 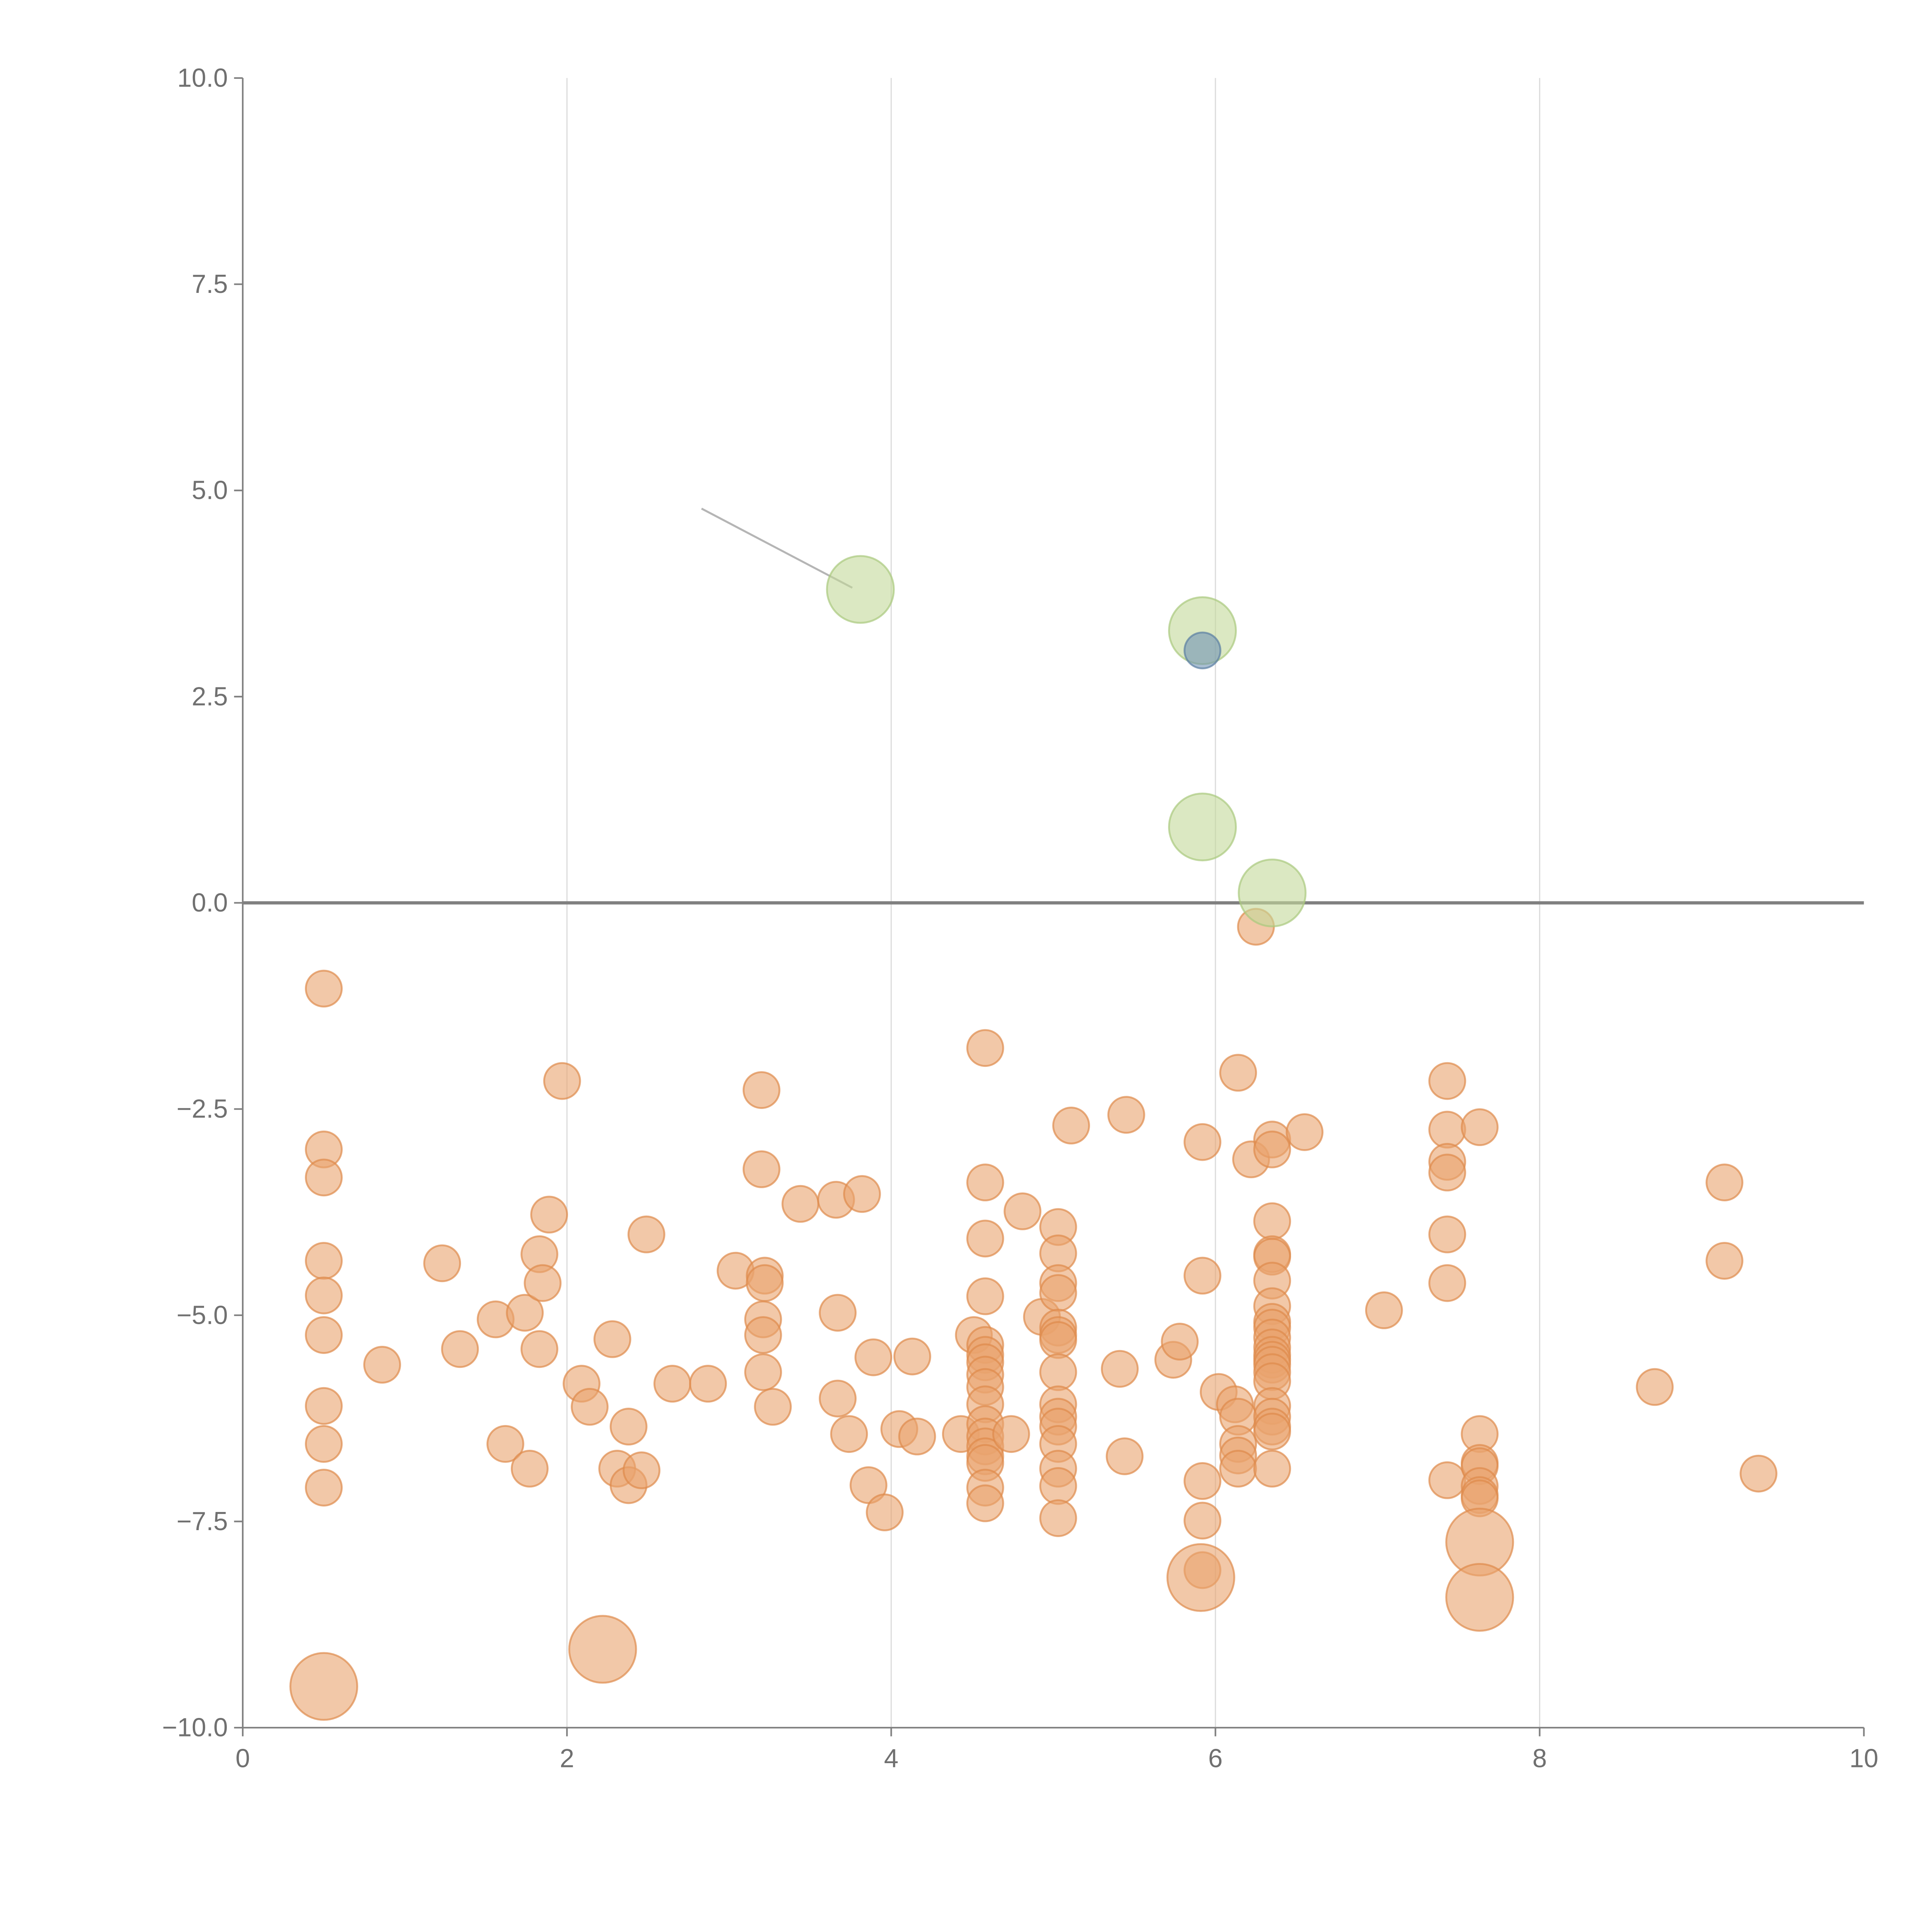 What do you see at coordinates (210, 696) in the screenshot?
I see `y-tick-label: 2.5` at bounding box center [210, 696].